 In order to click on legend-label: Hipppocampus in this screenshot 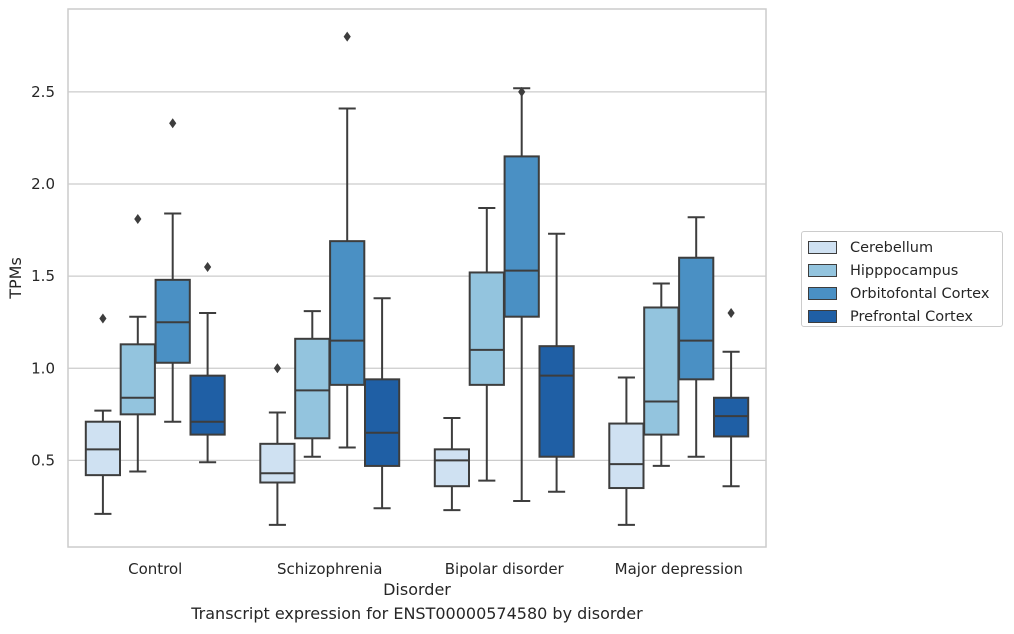, I will do `click(904, 270)`.